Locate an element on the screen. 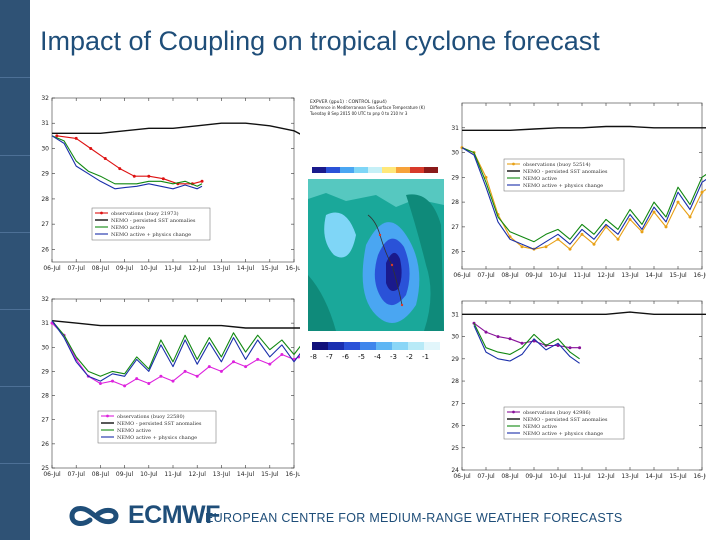 The width and height of the screenshot is (720, 540). logo-wordmark: ECMWF is located at coordinates (174, 515).